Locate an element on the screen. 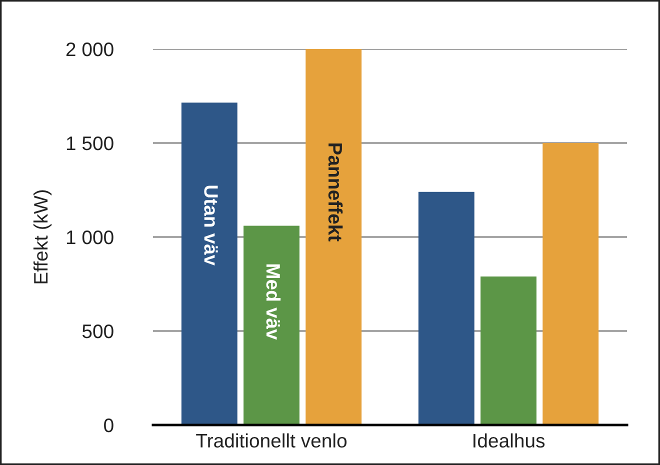 Image resolution: width=660 pixels, height=465 pixels. y-tick-label: 500 is located at coordinates (98, 331).